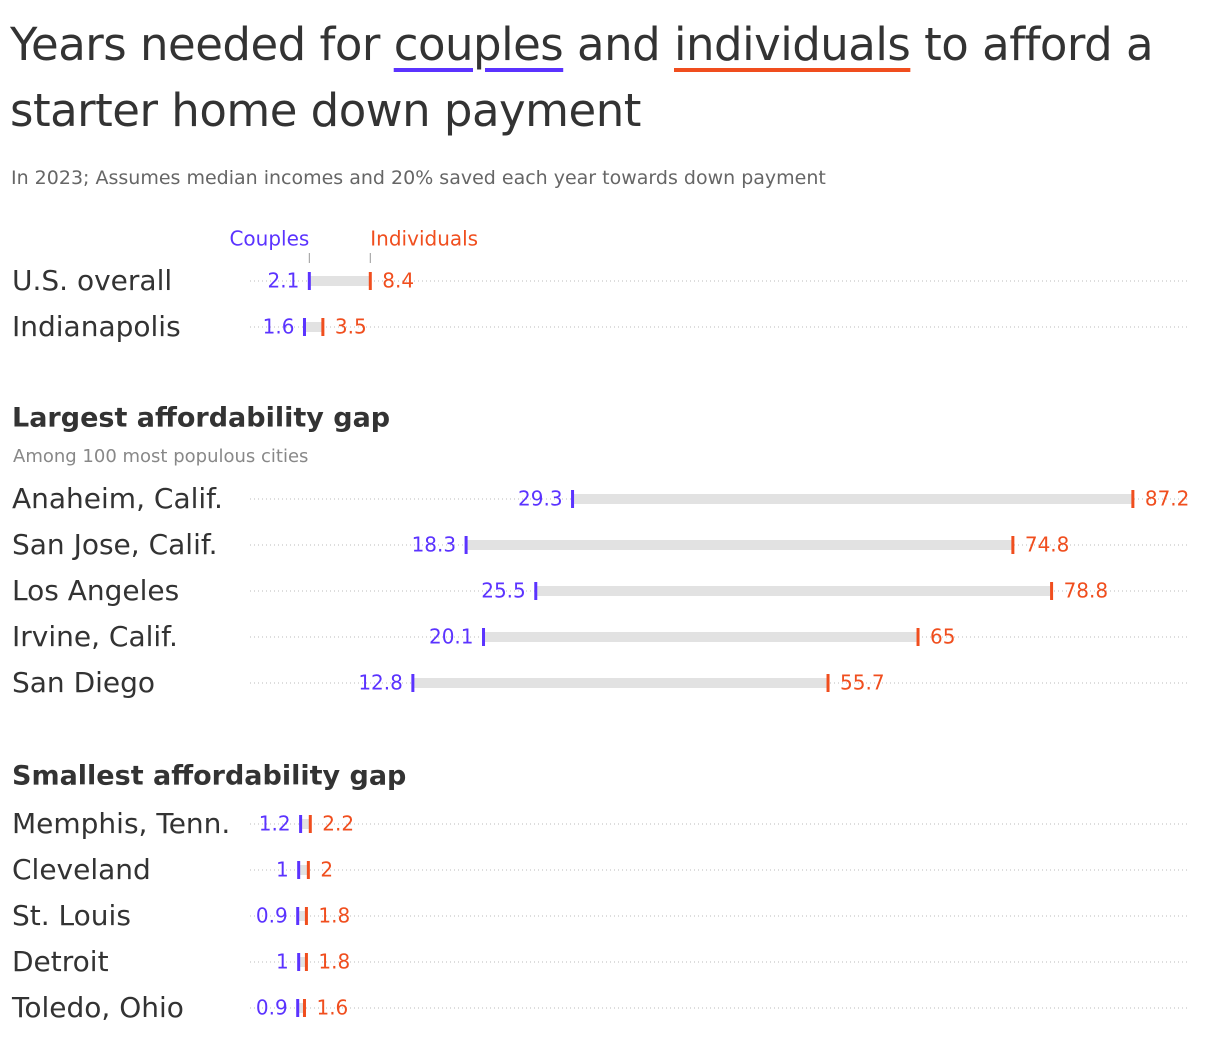  I want to click on group-title: Smallest affordability gap, so click(209, 776).